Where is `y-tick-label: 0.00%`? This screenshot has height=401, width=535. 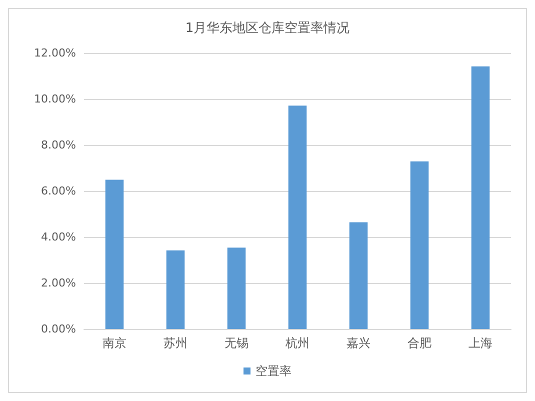
y-tick-label: 0.00% is located at coordinates (58, 329).